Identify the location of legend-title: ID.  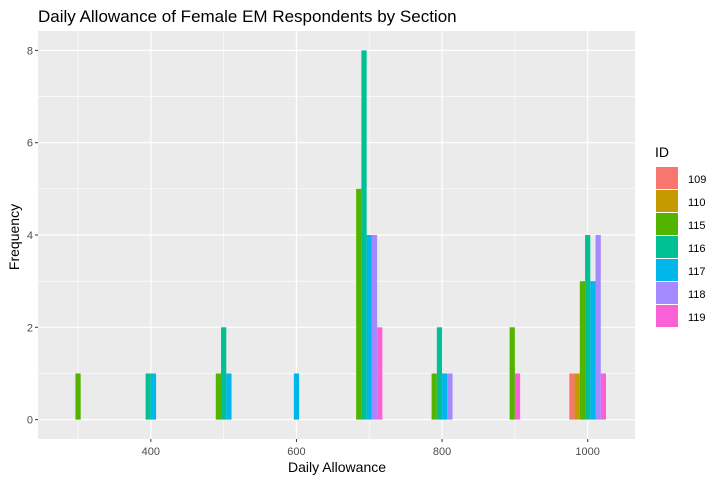
(662, 152).